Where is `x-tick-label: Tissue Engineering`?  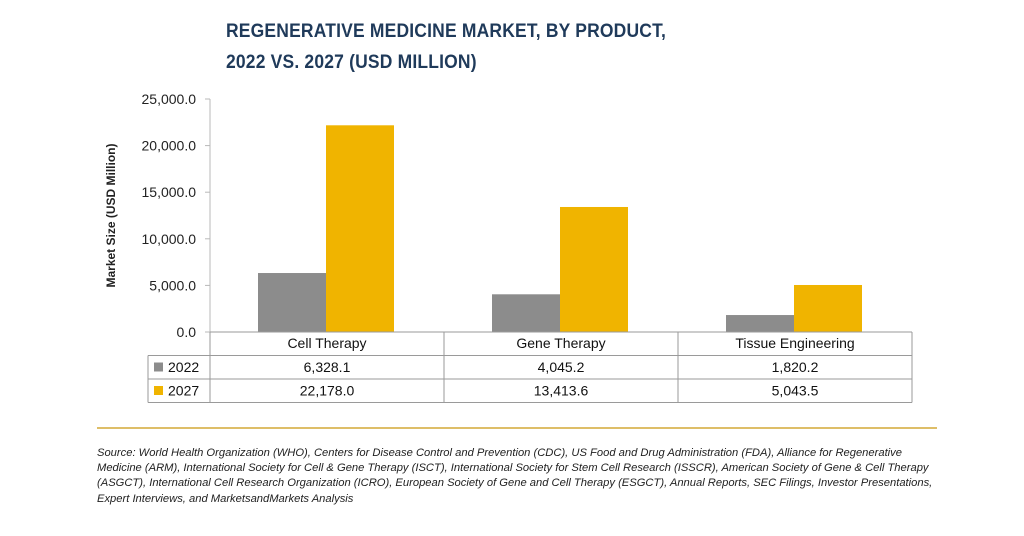
x-tick-label: Tissue Engineering is located at coordinates (794, 343).